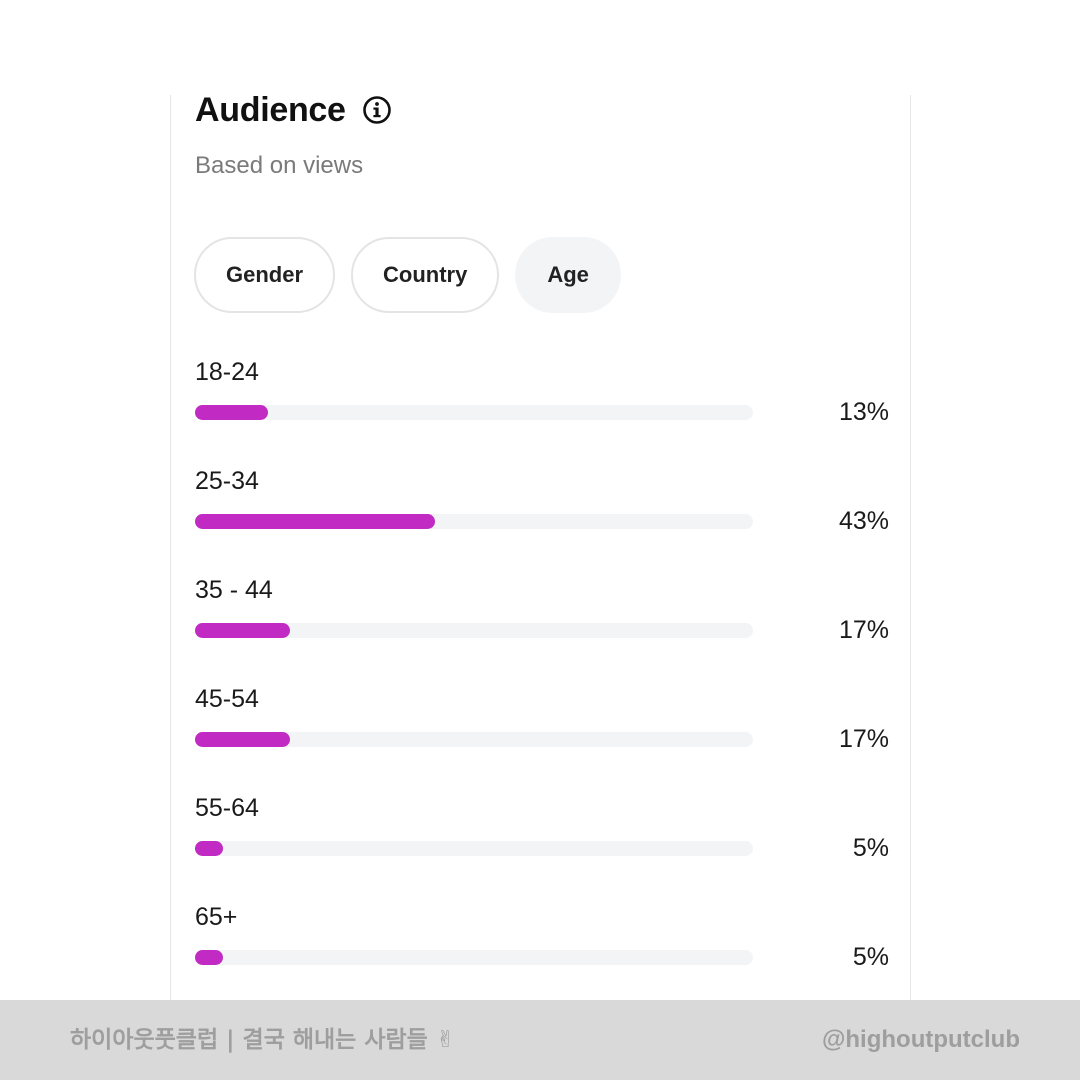 This screenshot has height=1080, width=1080. Describe the element at coordinates (279, 165) in the screenshot. I see `subtitle: Based on views` at that location.